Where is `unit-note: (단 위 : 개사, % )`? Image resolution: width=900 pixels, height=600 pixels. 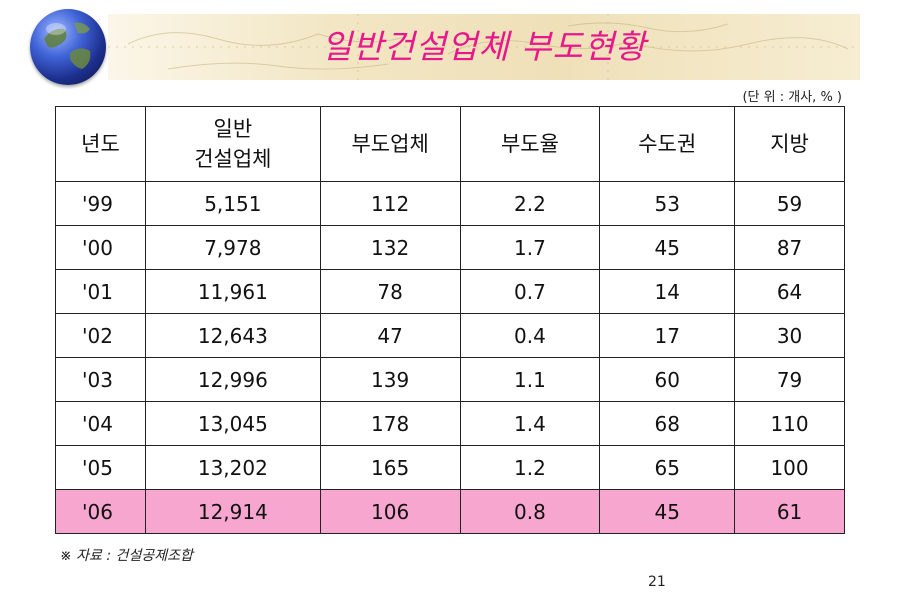
unit-note: (단 위 : 개사, % ) is located at coordinates (792, 97).